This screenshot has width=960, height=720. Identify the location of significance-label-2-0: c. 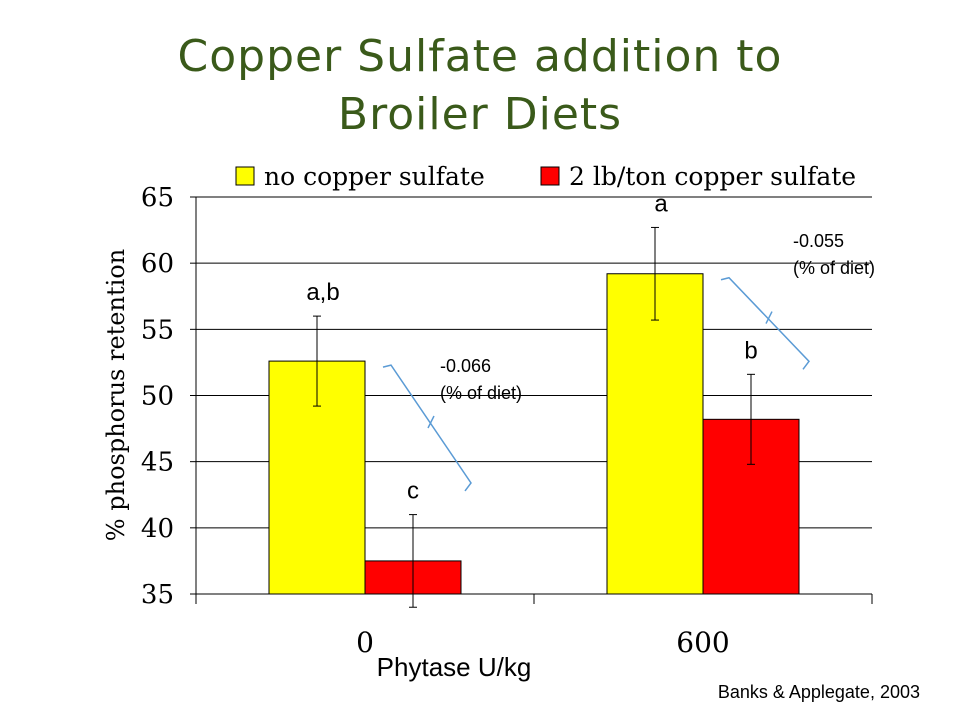
(413, 491).